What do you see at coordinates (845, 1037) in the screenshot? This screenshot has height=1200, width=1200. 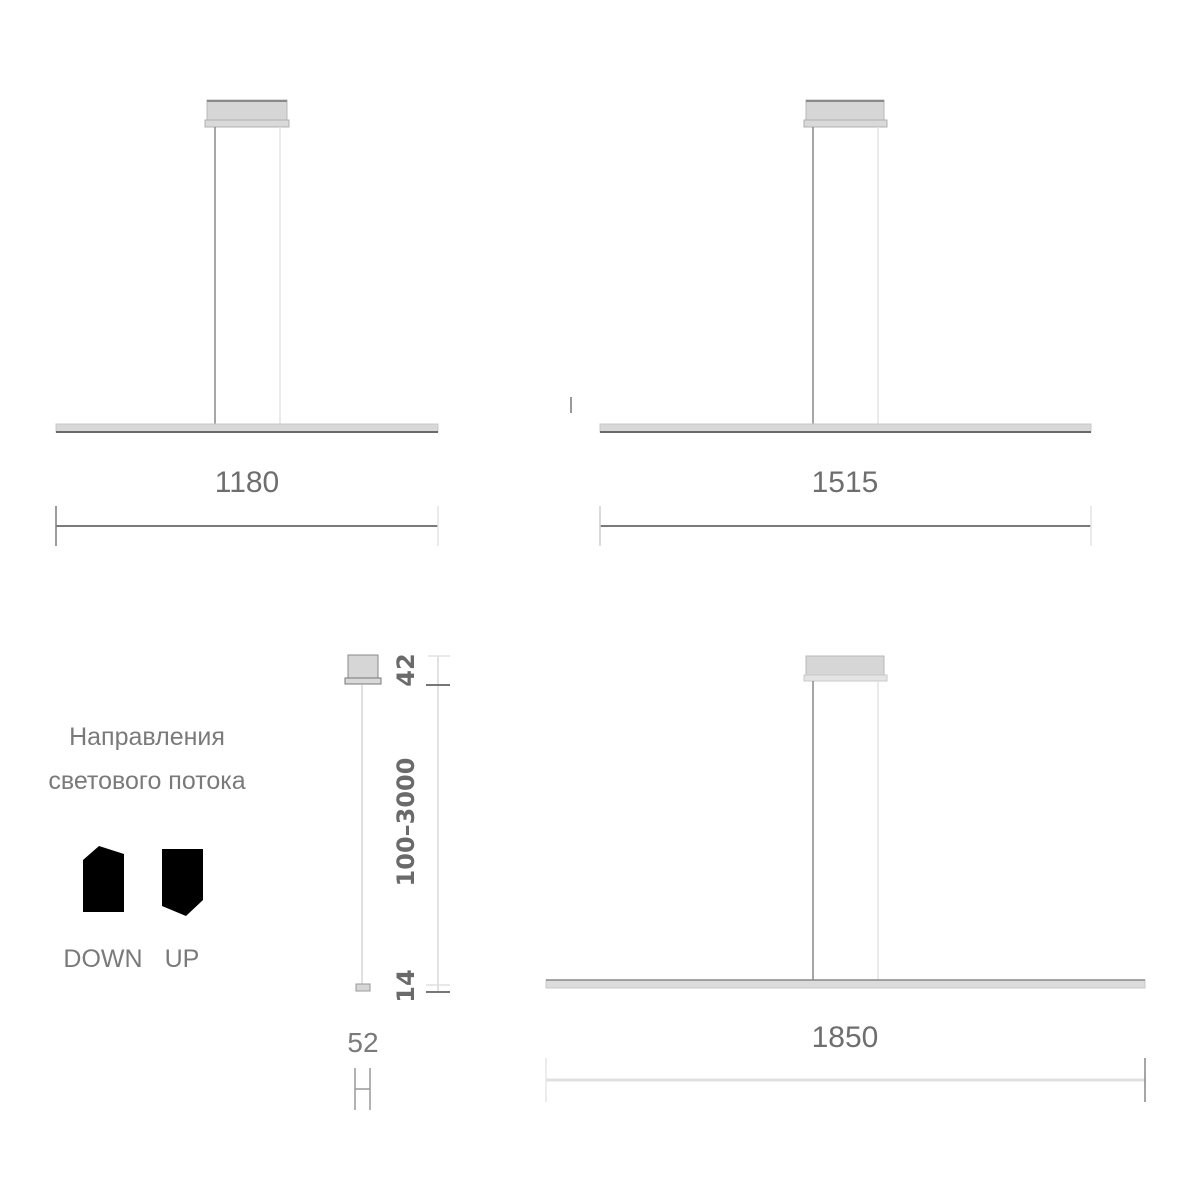 I see `length-label: 1850` at bounding box center [845, 1037].